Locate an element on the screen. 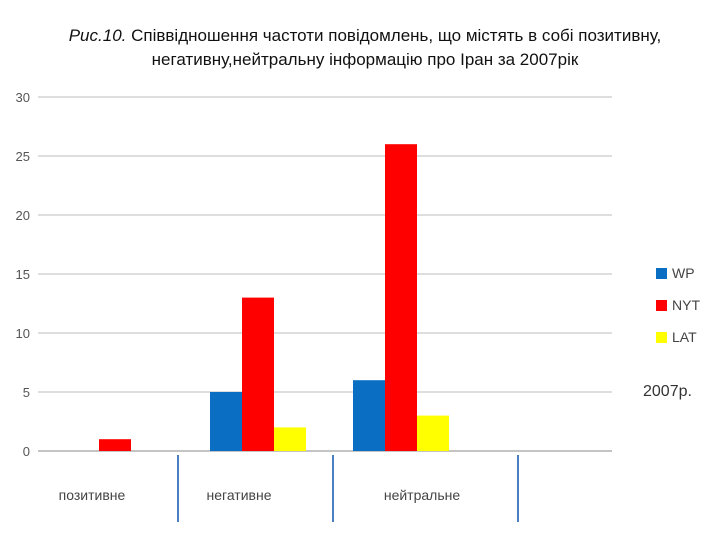 This screenshot has height=540, width=720. y-tick-label: 5 is located at coordinates (26, 392).